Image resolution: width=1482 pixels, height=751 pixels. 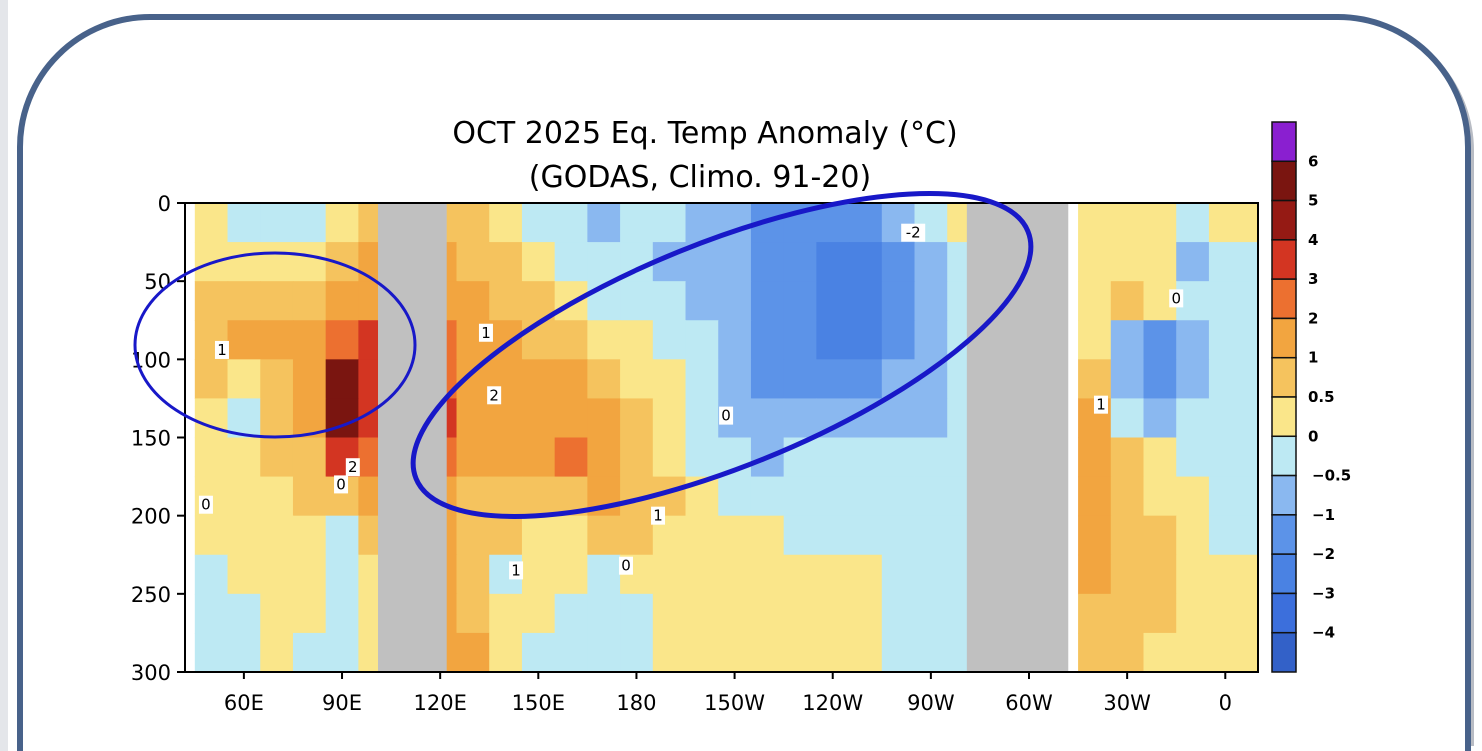 What do you see at coordinates (1323, 515) in the screenshot?
I see `colorbar-label: −1` at bounding box center [1323, 515].